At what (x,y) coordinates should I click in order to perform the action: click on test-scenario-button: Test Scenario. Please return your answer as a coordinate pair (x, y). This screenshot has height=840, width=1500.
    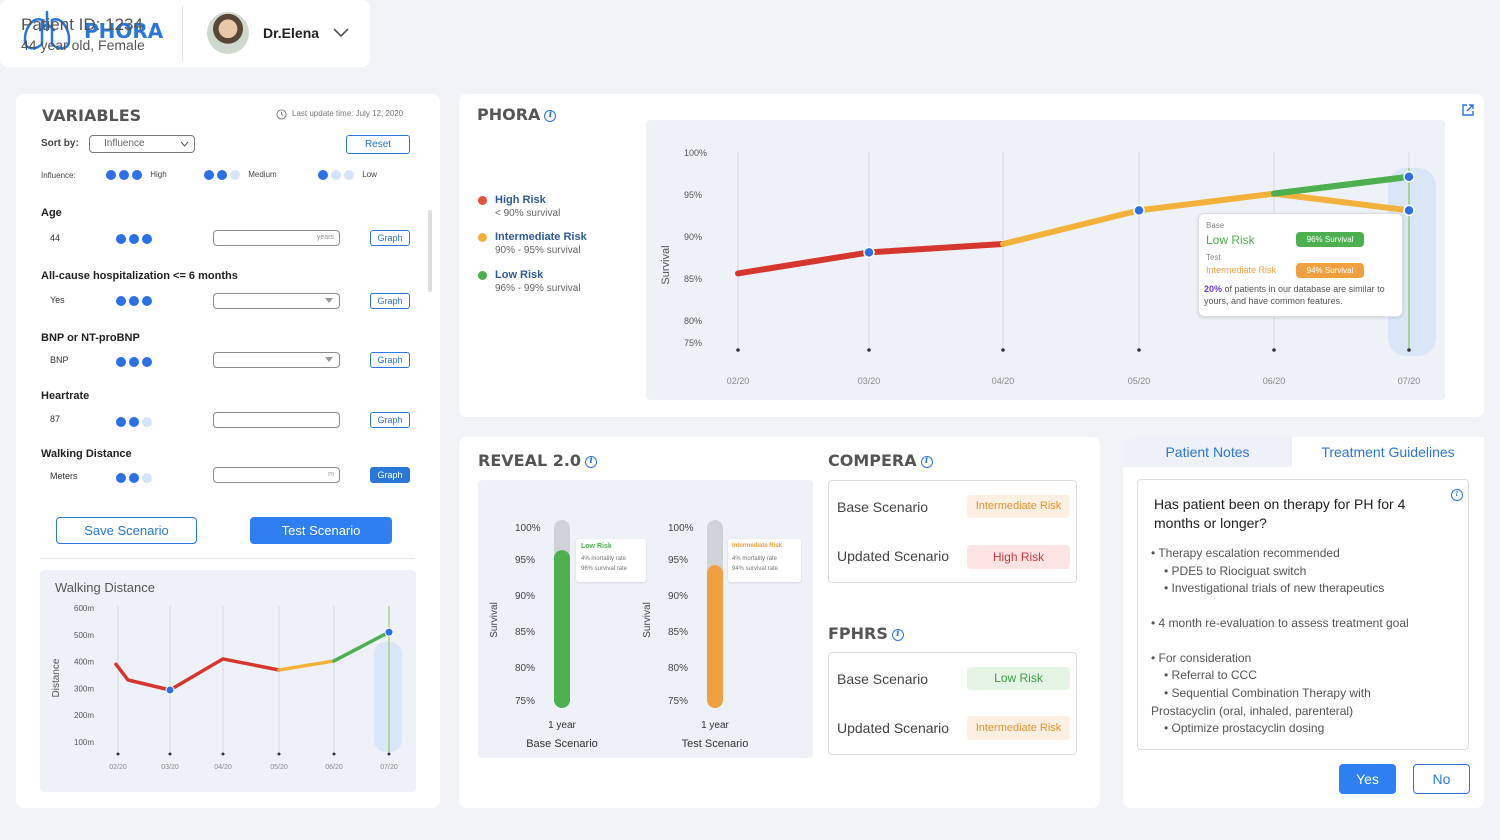
    Looking at the image, I should click on (321, 530).